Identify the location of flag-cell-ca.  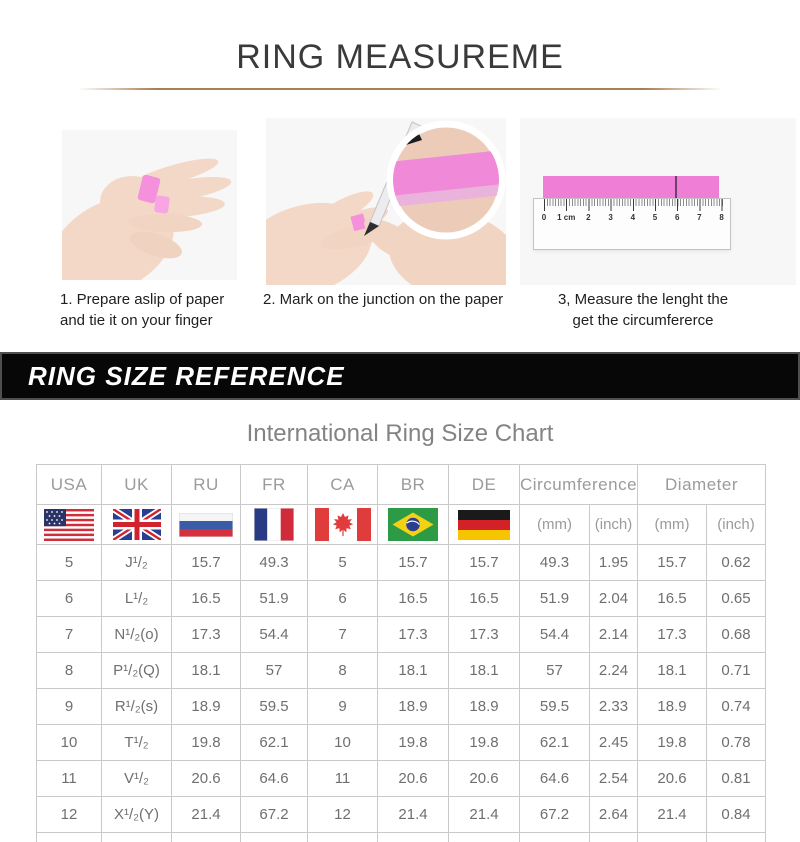
(342, 524).